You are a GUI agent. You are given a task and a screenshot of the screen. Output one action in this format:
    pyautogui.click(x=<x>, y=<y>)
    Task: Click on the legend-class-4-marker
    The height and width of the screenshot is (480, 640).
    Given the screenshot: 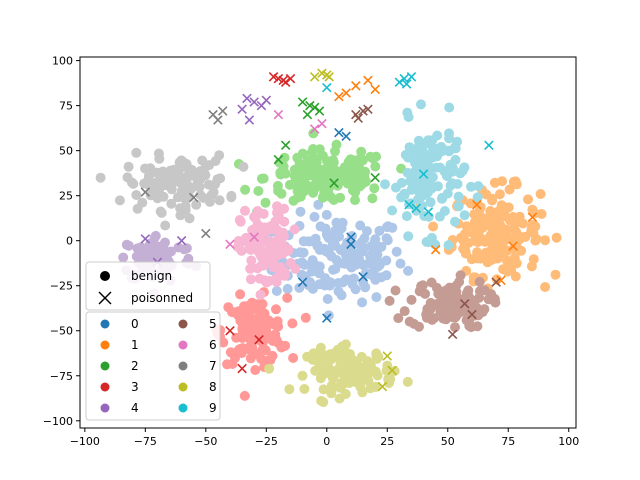 What is the action you would take?
    pyautogui.click(x=105, y=408)
    